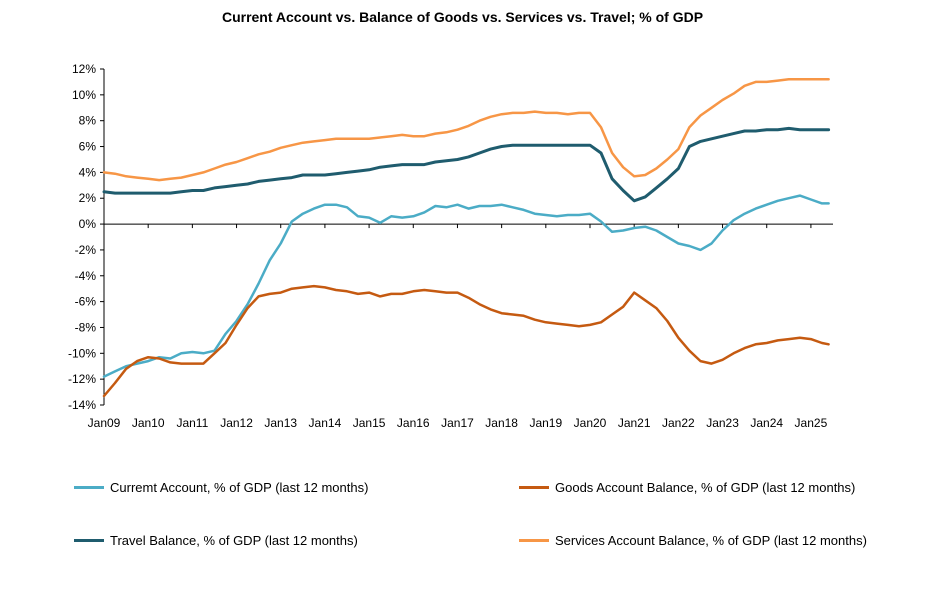 This screenshot has width=925, height=595. Describe the element at coordinates (545, 423) in the screenshot. I see `x-tick-label: Jan19` at that location.